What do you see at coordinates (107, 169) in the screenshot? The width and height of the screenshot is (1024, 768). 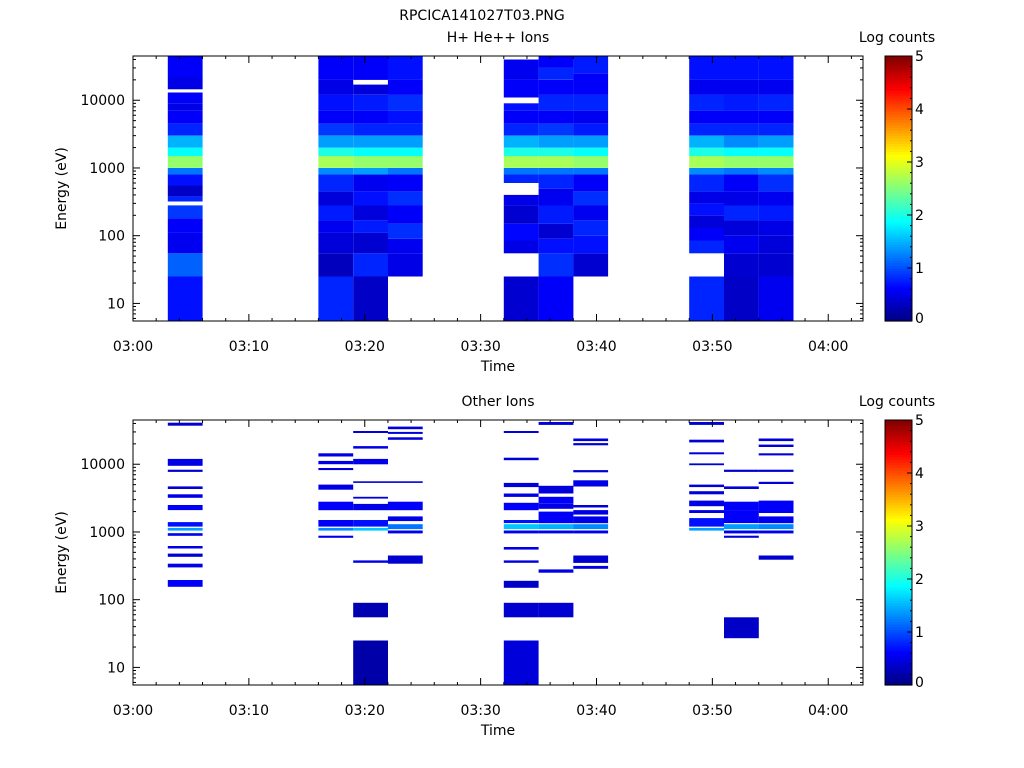 I see `y-tick-label: 1000` at bounding box center [107, 169].